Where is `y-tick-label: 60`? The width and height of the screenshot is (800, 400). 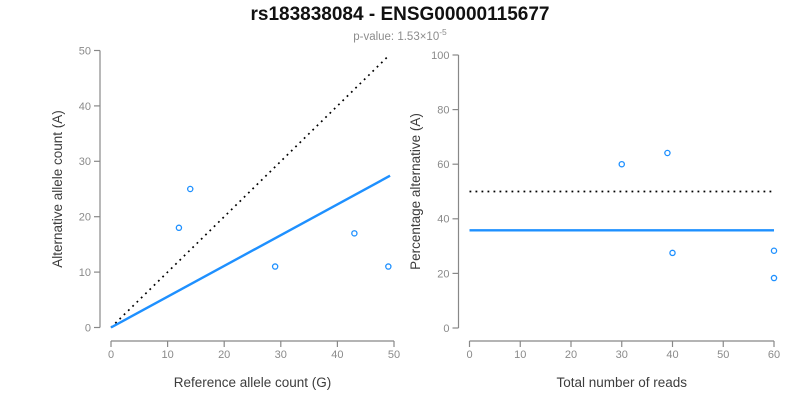
y-tick-label: 60 is located at coordinates (443, 165).